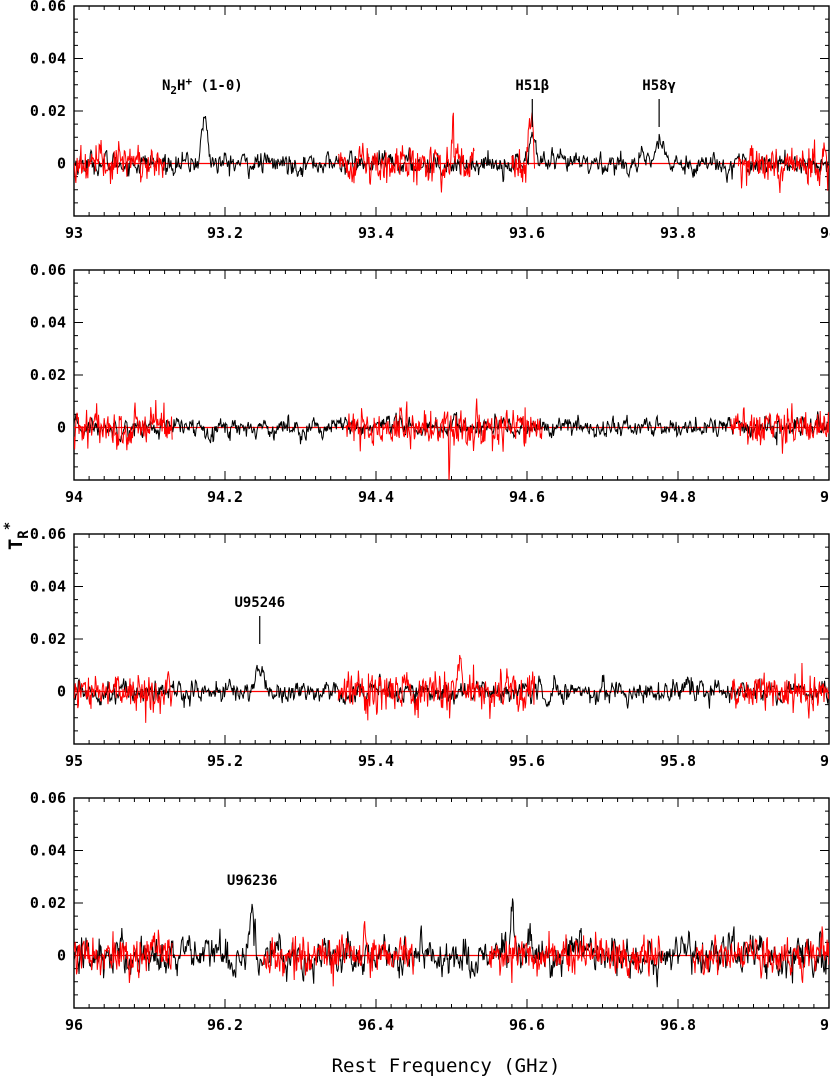 Image resolution: width=830 pixels, height=1078 pixels. What do you see at coordinates (166, 86) in the screenshot?
I see `line-label-main: N` at bounding box center [166, 86].